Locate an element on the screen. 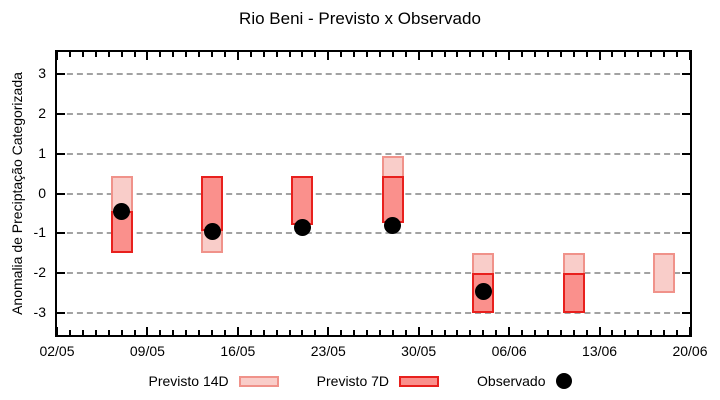 The width and height of the screenshot is (720, 400). x-tick-label: 02/05 is located at coordinates (57, 351).